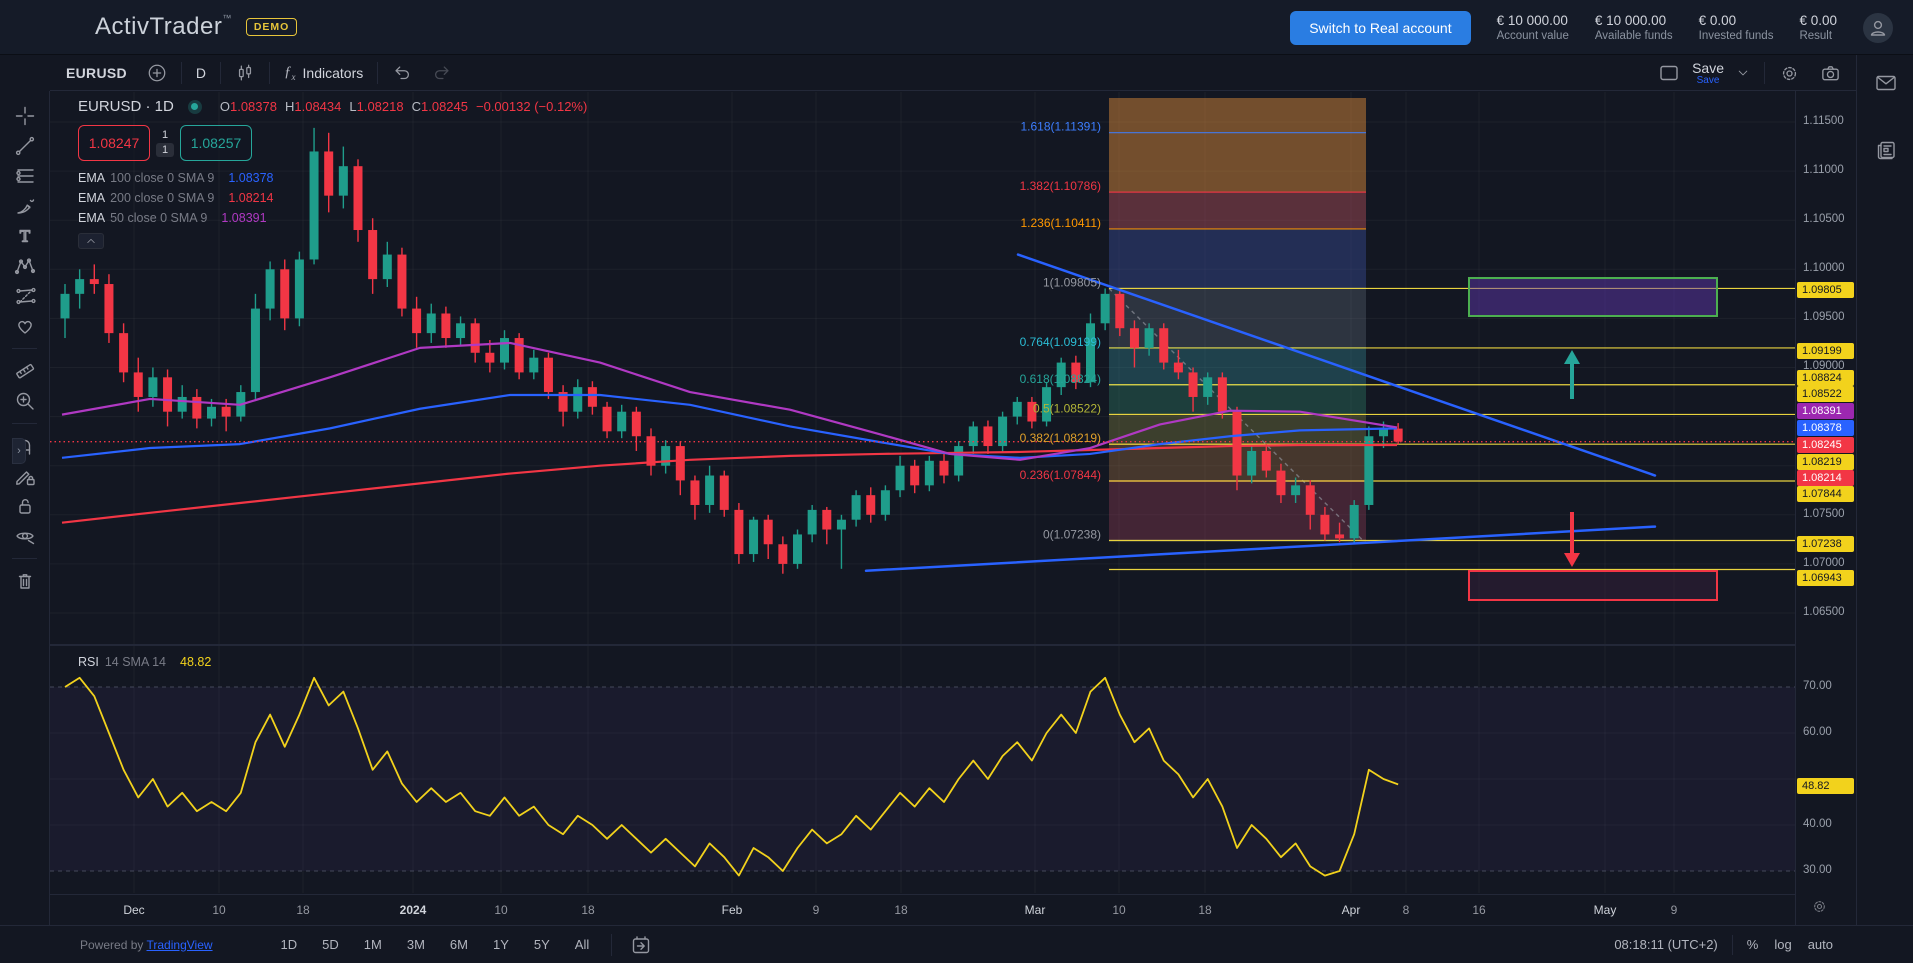 This screenshot has width=1913, height=963. What do you see at coordinates (631, 944) in the screenshot?
I see `go-to-date-button` at bounding box center [631, 944].